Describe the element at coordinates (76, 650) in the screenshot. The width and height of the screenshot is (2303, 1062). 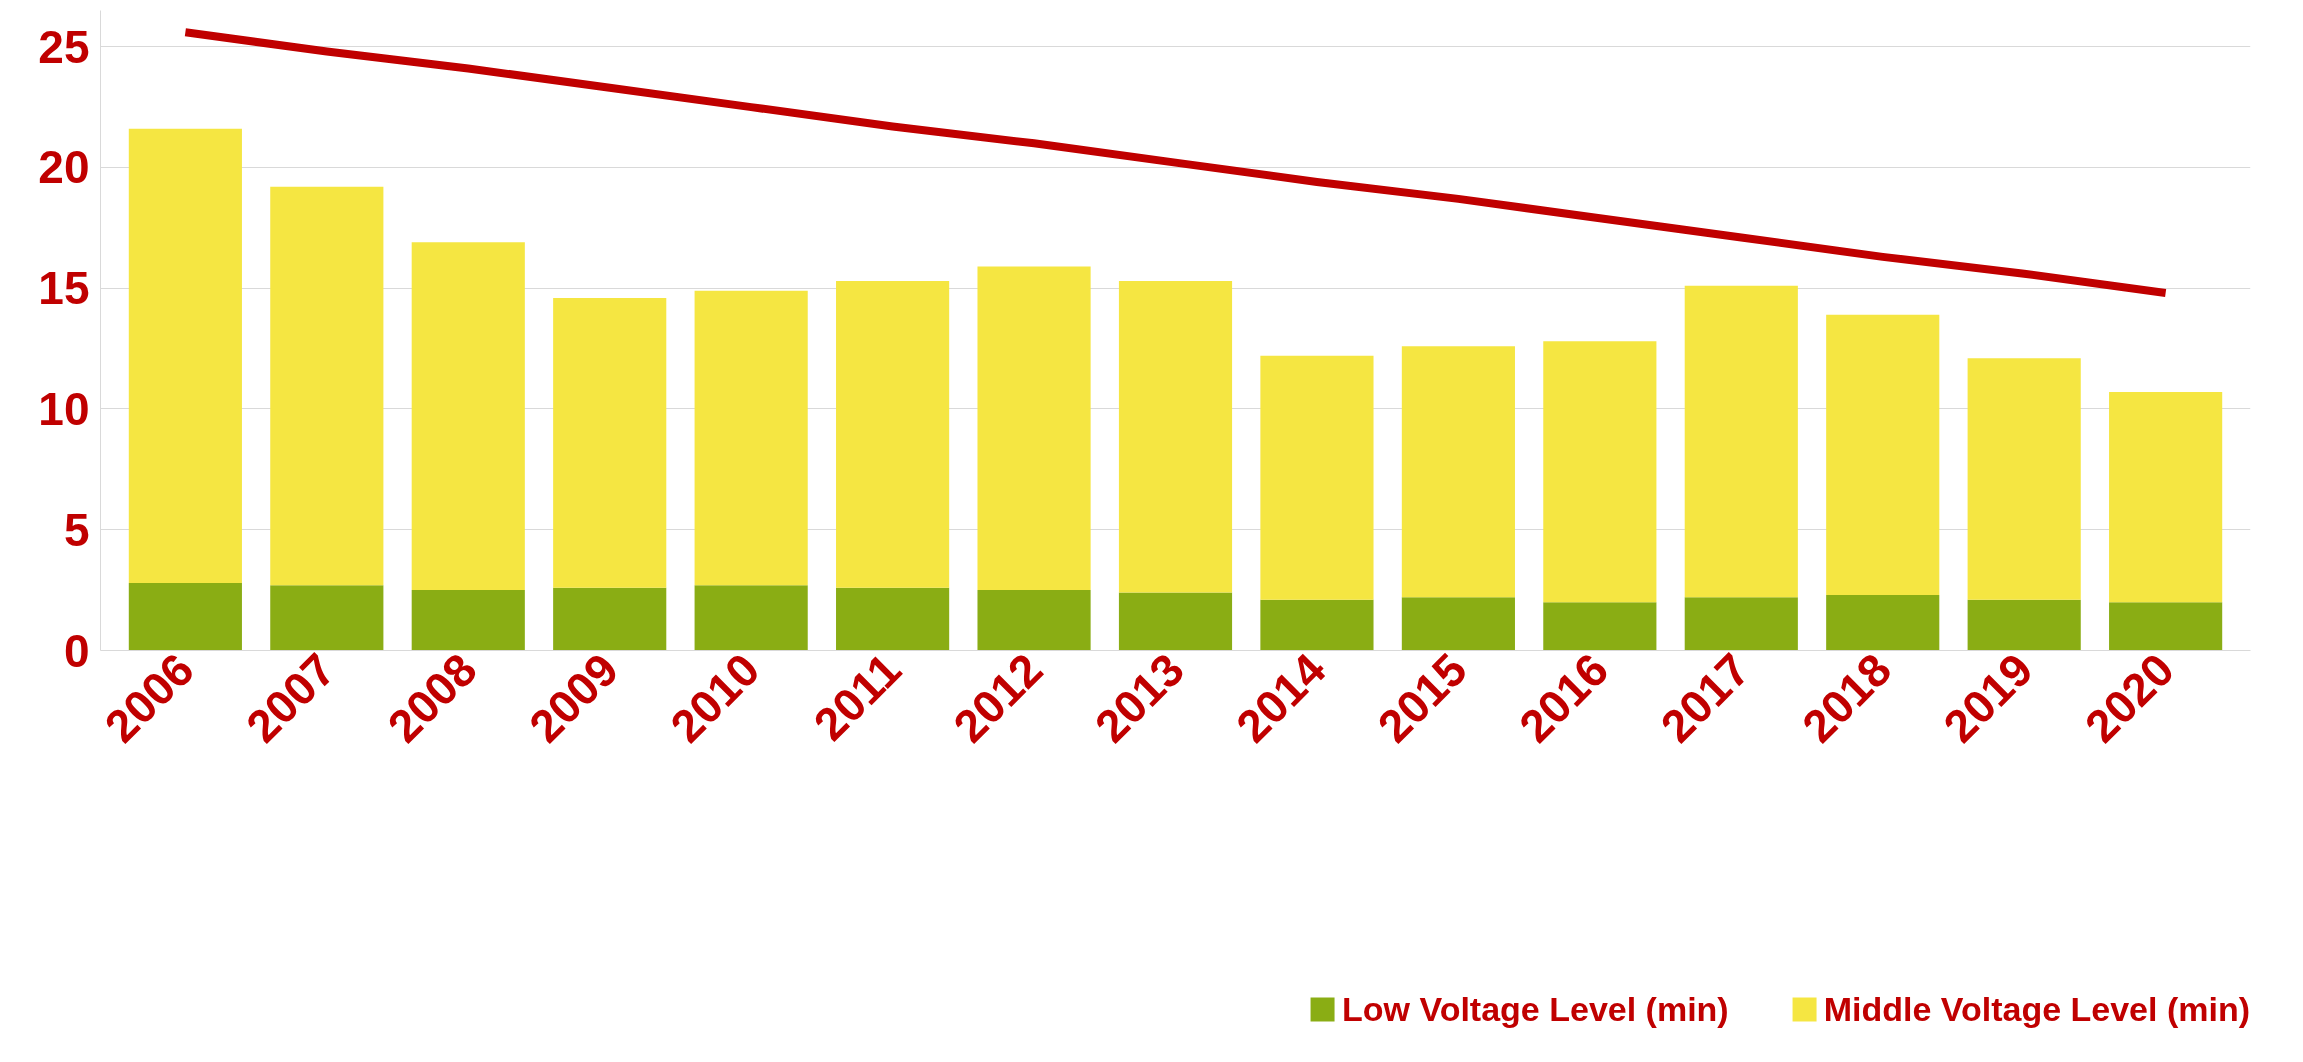
I see `y-tick-label: 0` at that location.